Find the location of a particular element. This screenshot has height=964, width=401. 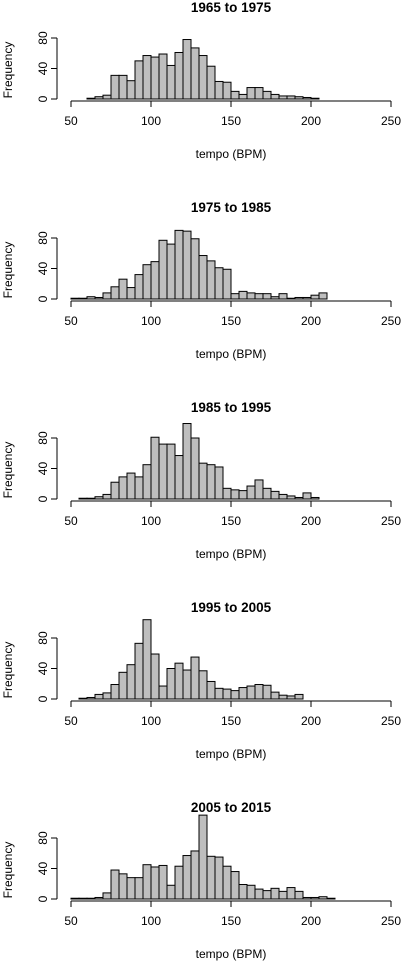

x-tick-label: 250 is located at coordinates (391, 521).